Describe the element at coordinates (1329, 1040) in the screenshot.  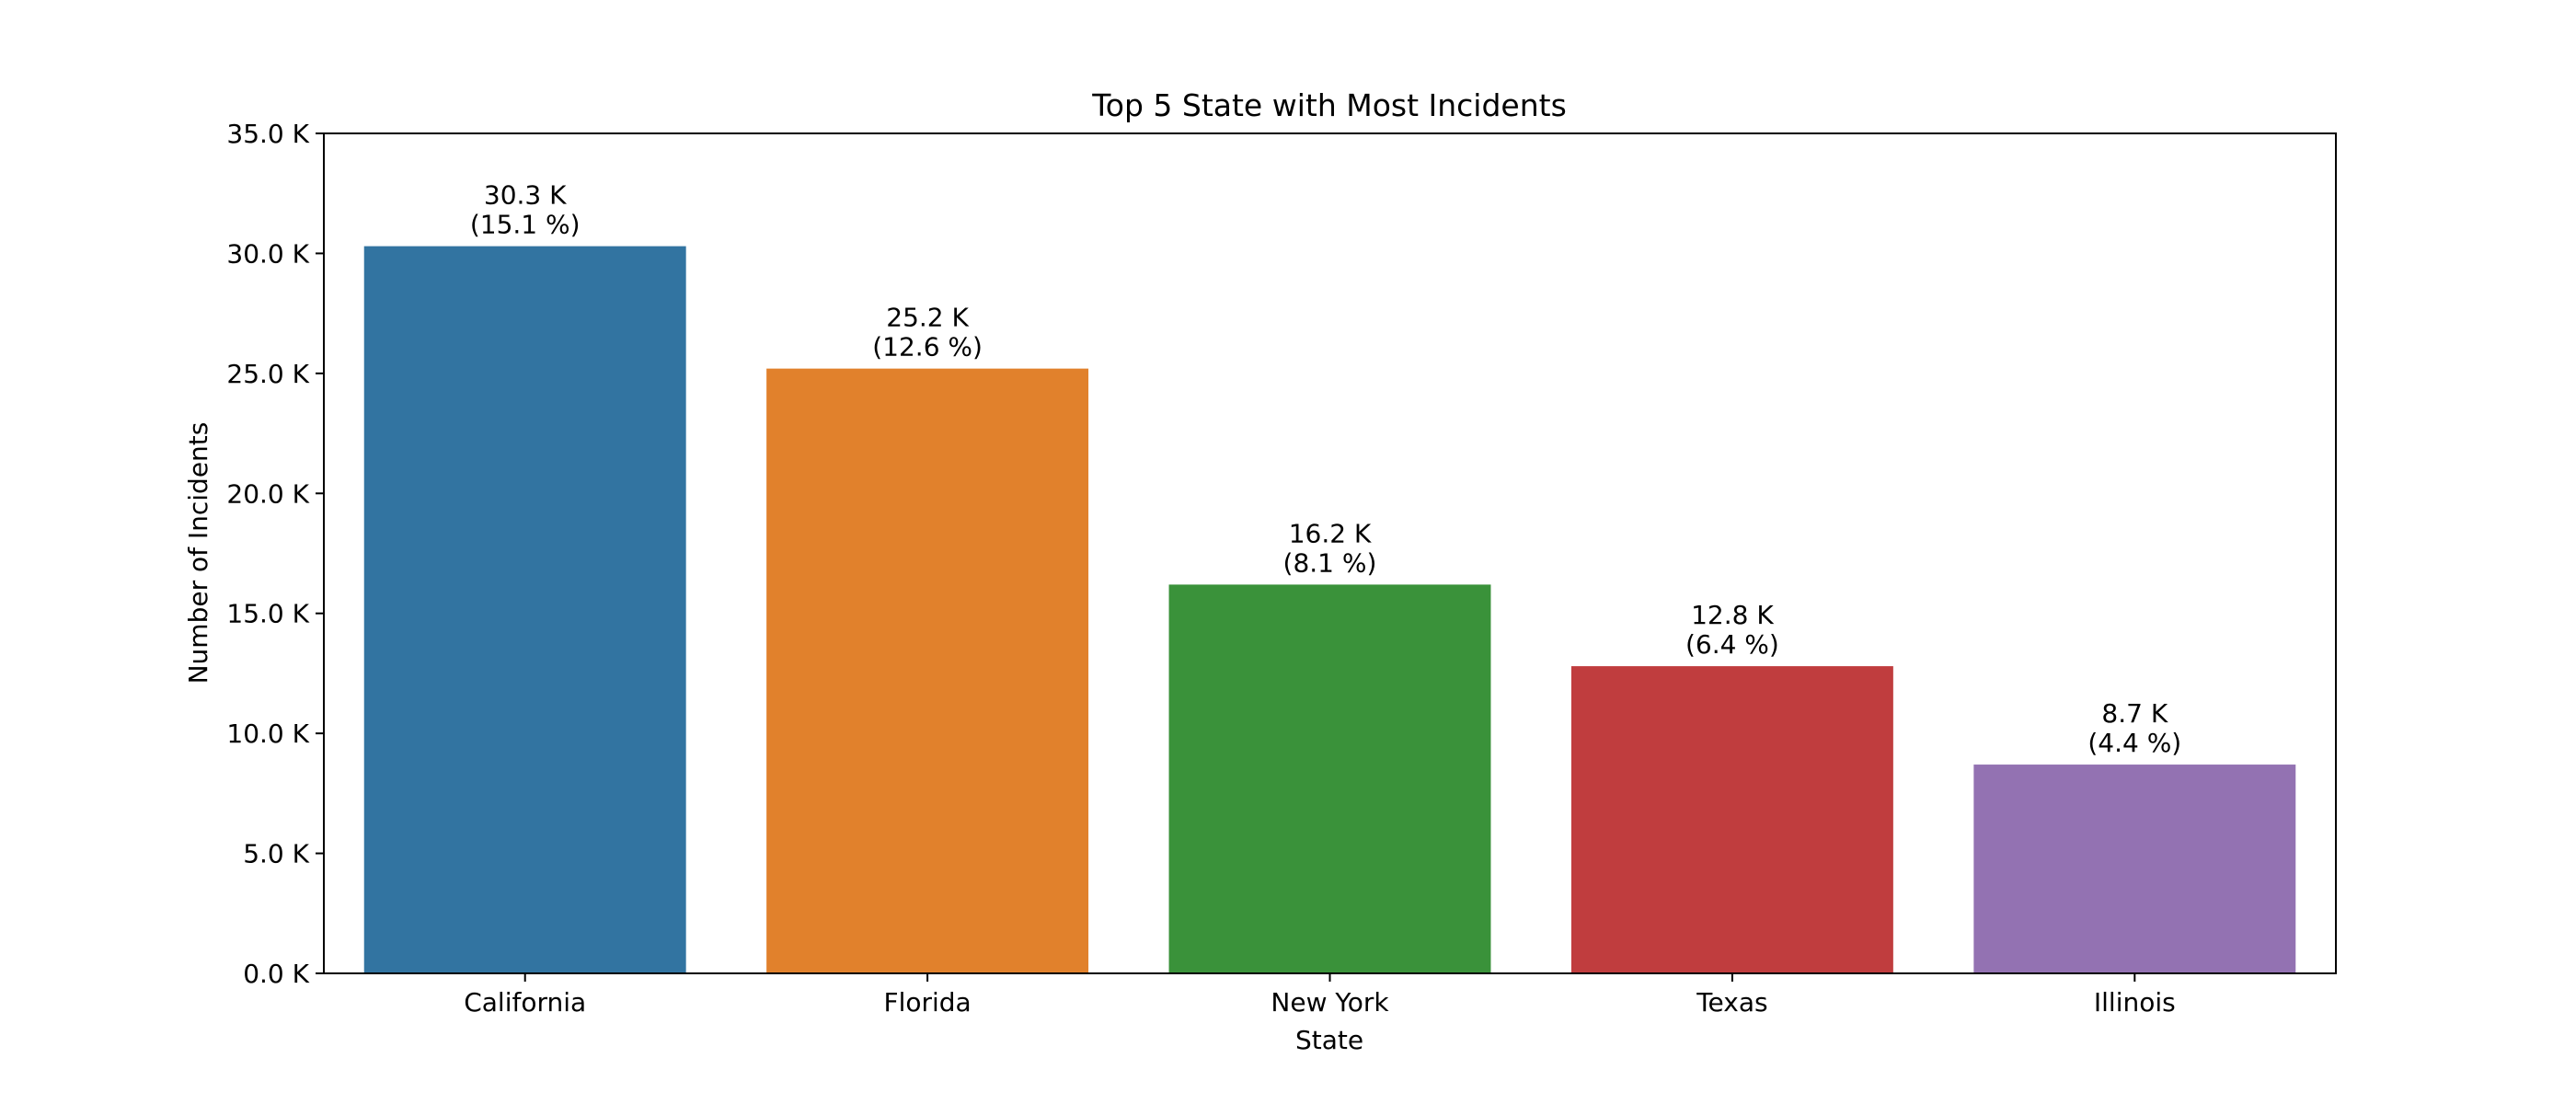
I see `x-axis-label: State` at that location.